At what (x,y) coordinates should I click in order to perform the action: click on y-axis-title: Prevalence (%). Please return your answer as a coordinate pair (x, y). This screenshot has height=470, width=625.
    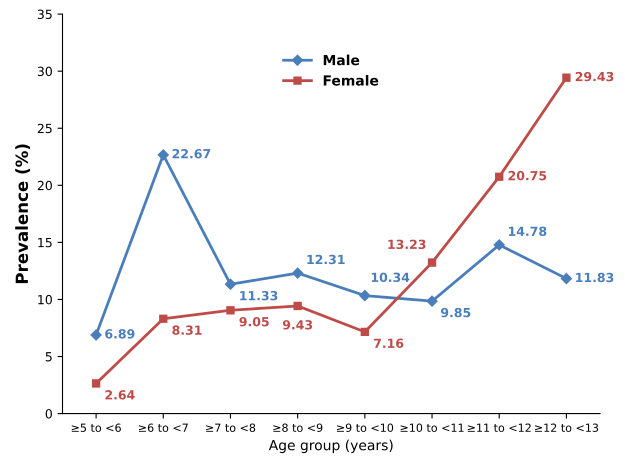
    Looking at the image, I should click on (22, 214).